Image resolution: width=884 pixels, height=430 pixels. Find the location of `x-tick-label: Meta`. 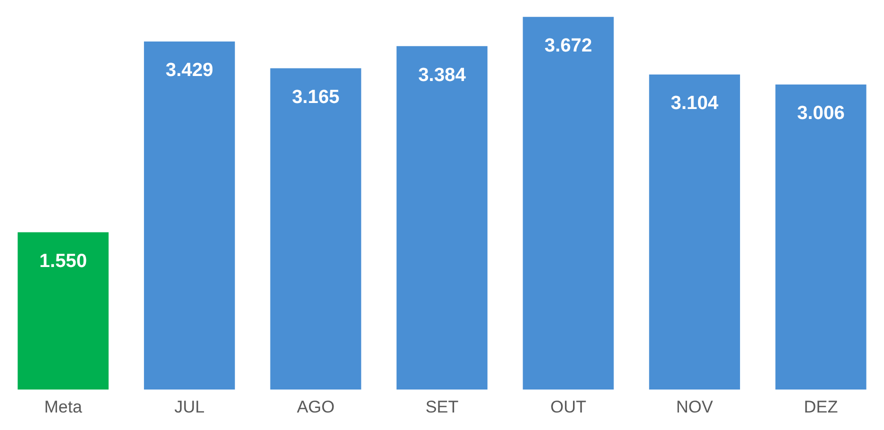

x-tick-label: Meta is located at coordinates (63, 406).